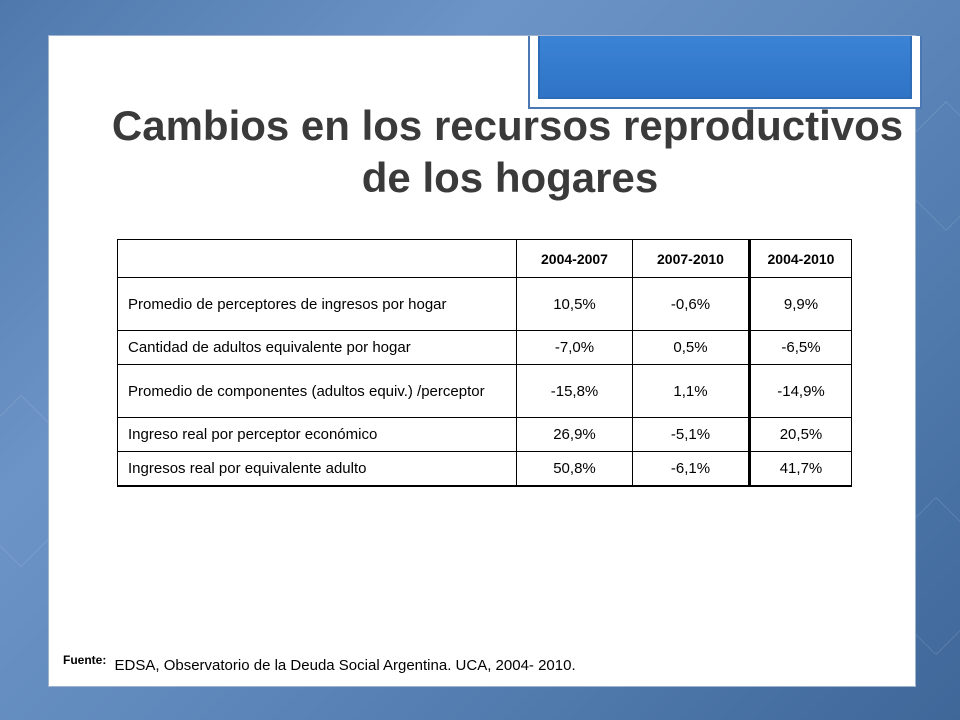 The width and height of the screenshot is (960, 720). What do you see at coordinates (574, 434) in the screenshot?
I see `row-value: 26,9%` at bounding box center [574, 434].